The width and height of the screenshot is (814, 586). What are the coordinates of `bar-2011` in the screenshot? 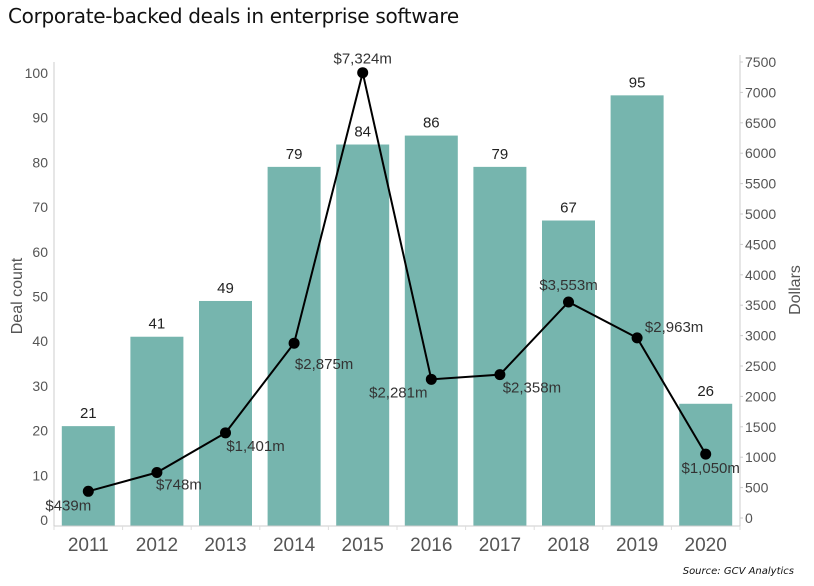 It's located at (88, 476).